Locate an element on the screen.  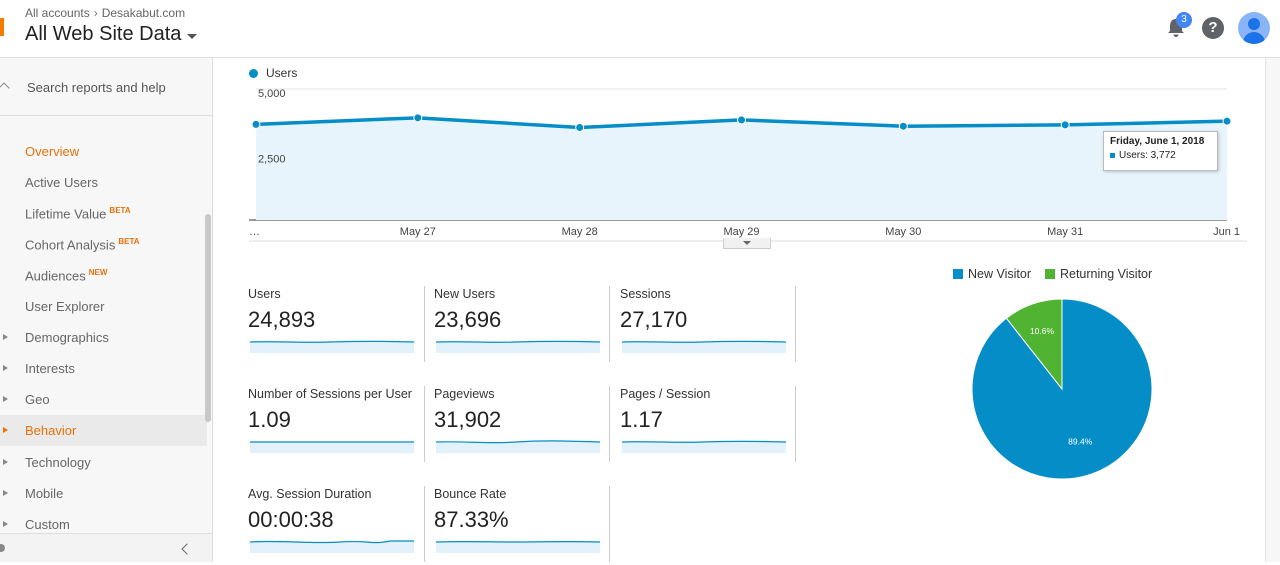
chevron-up-icon is located at coordinates (5, 88).